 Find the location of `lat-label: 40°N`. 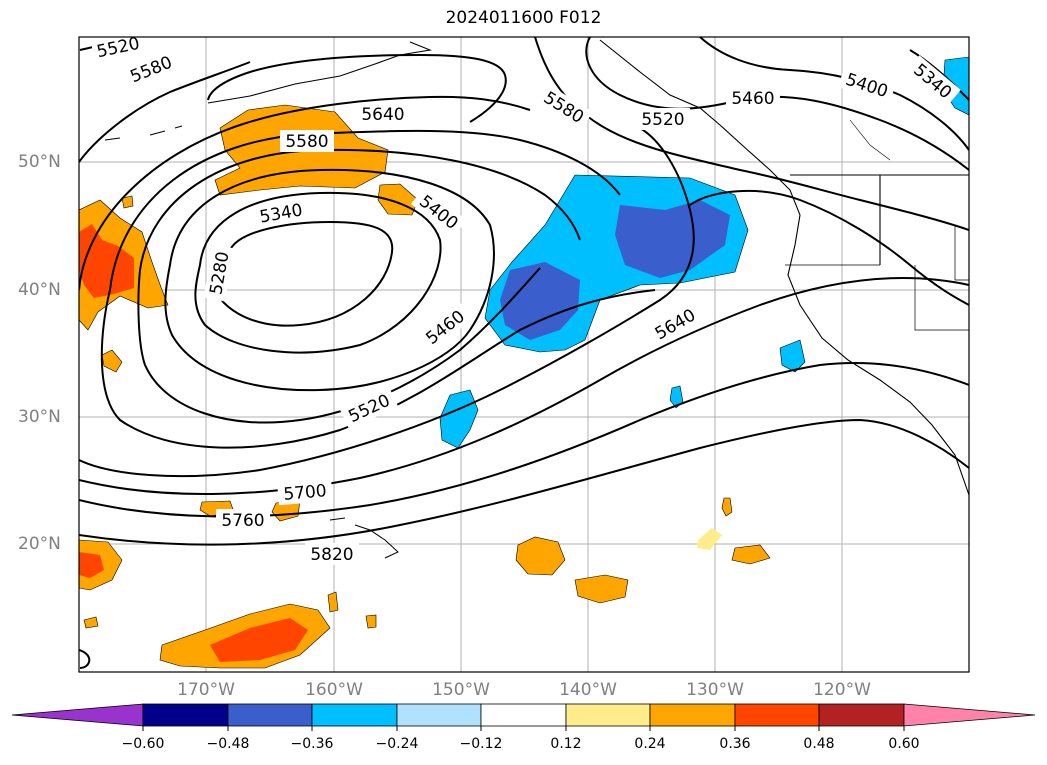

lat-label: 40°N is located at coordinates (39, 290).